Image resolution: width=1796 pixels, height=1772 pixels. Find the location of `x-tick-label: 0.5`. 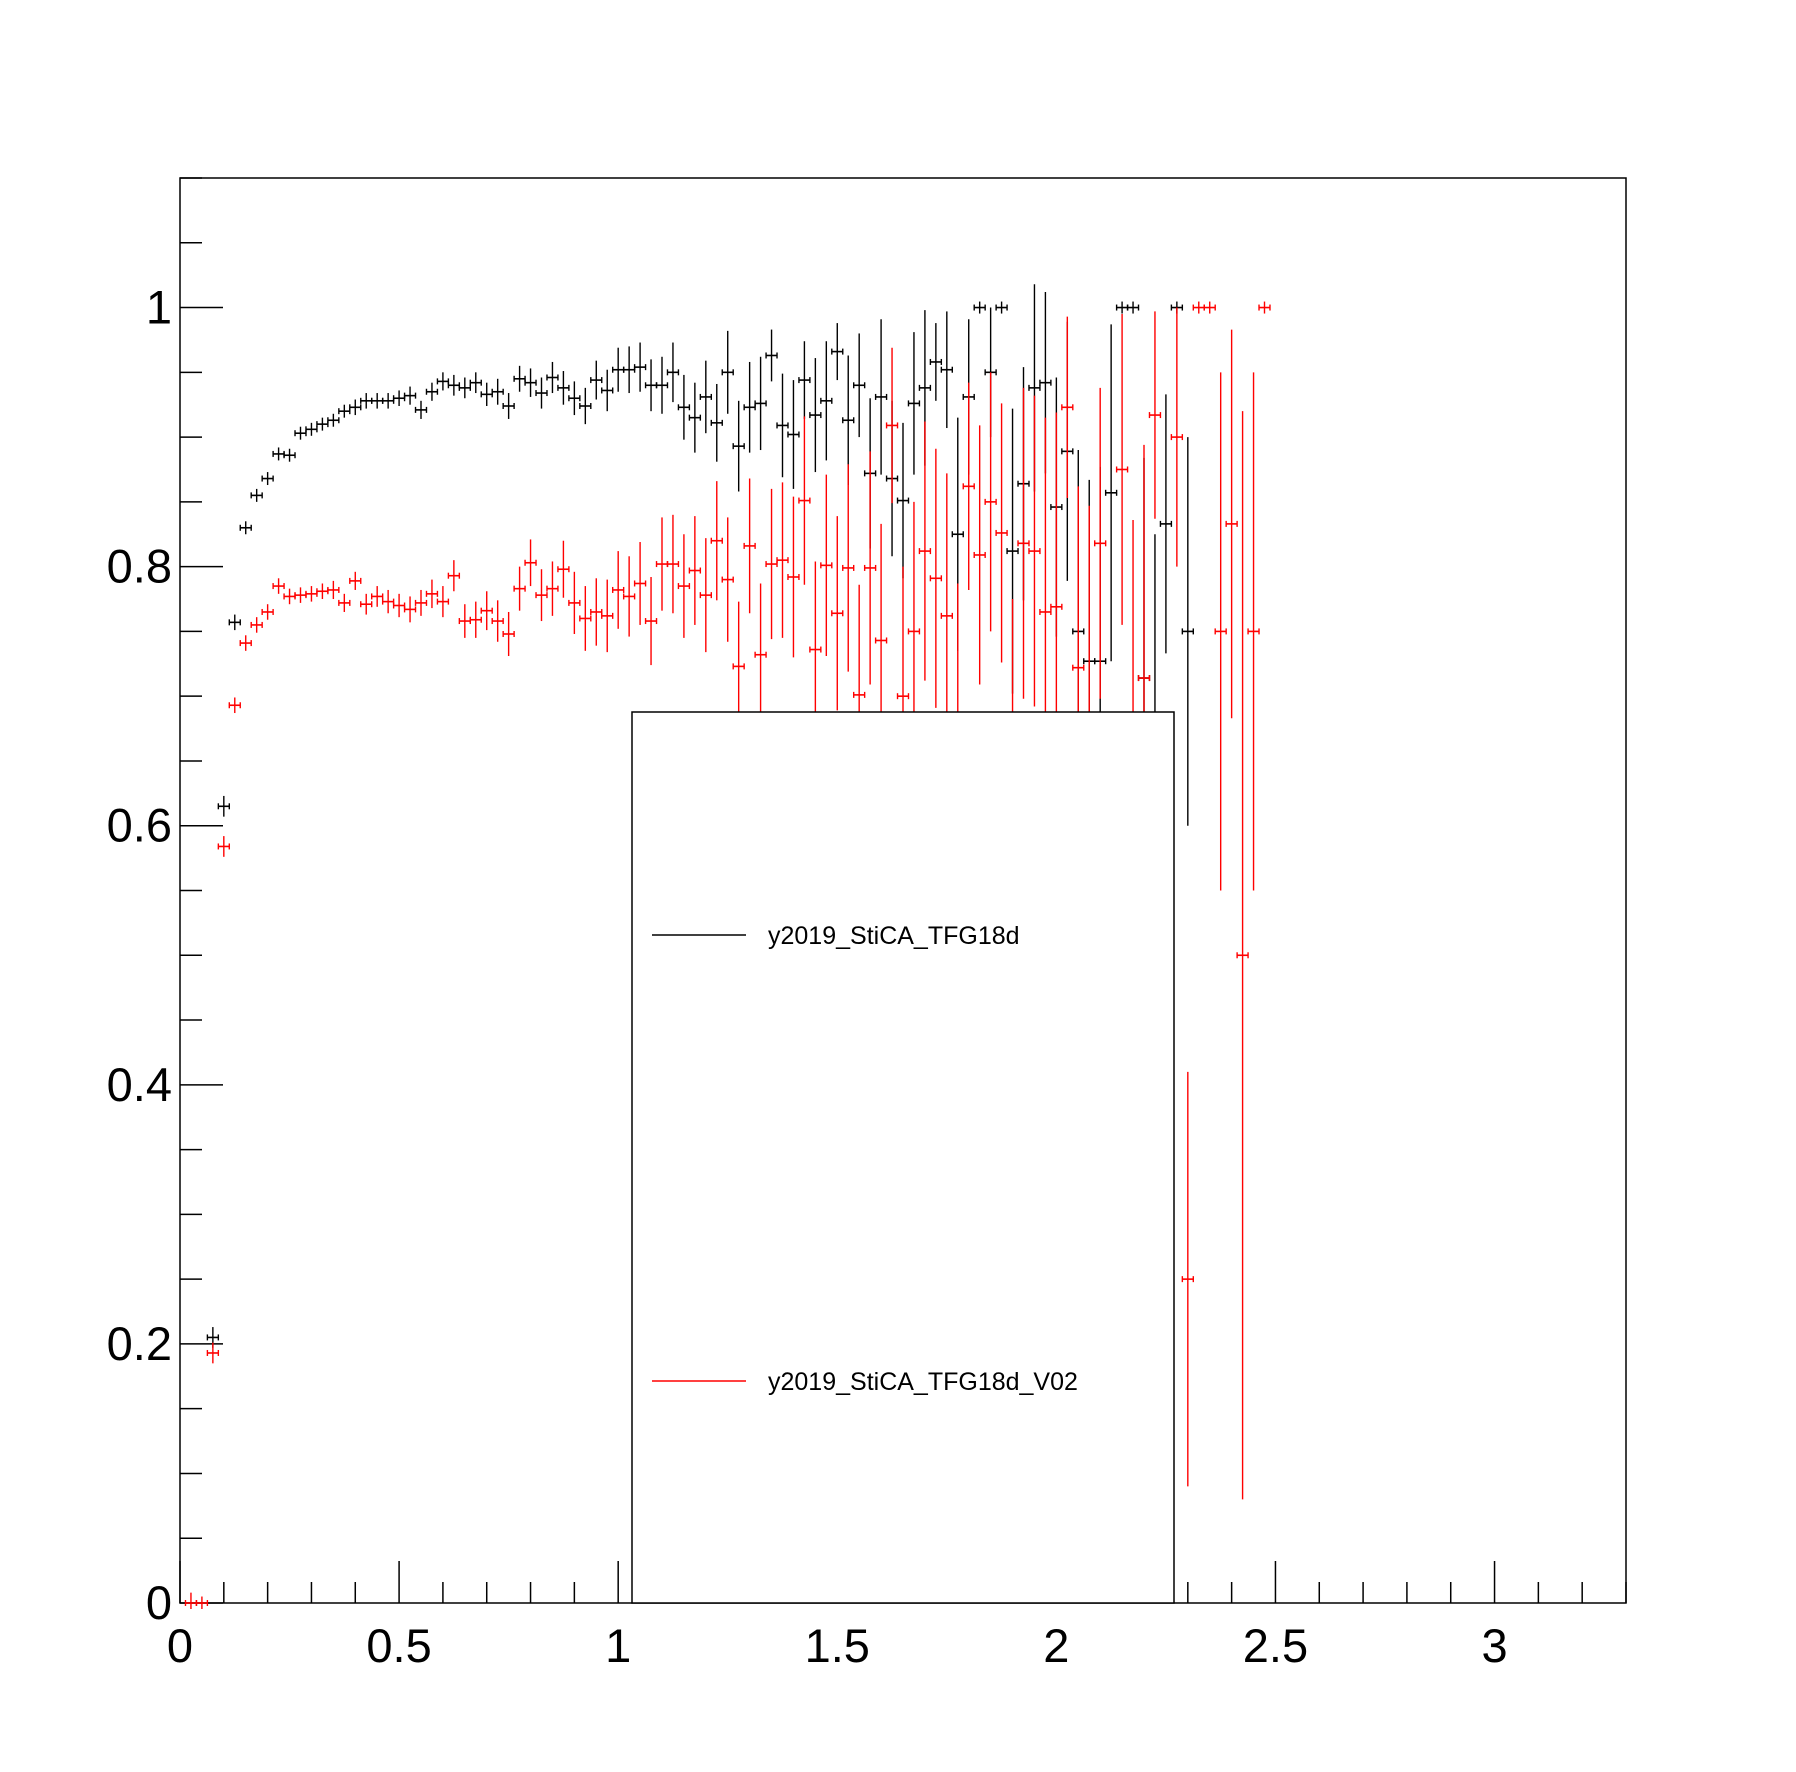

x-tick-label: 0.5 is located at coordinates (398, 1645).